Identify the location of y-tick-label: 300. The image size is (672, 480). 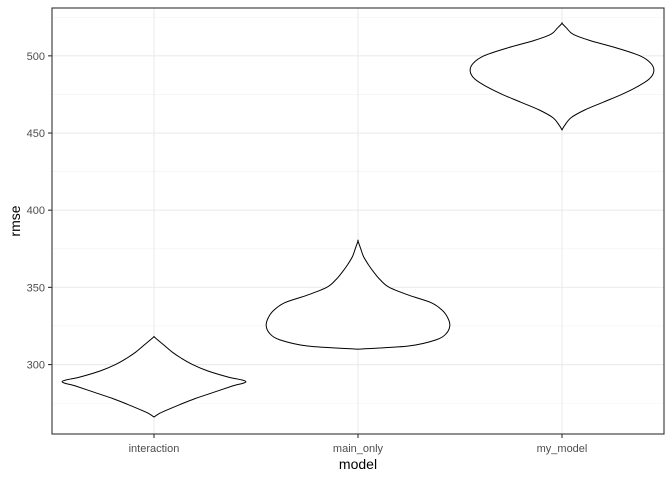
(36, 366).